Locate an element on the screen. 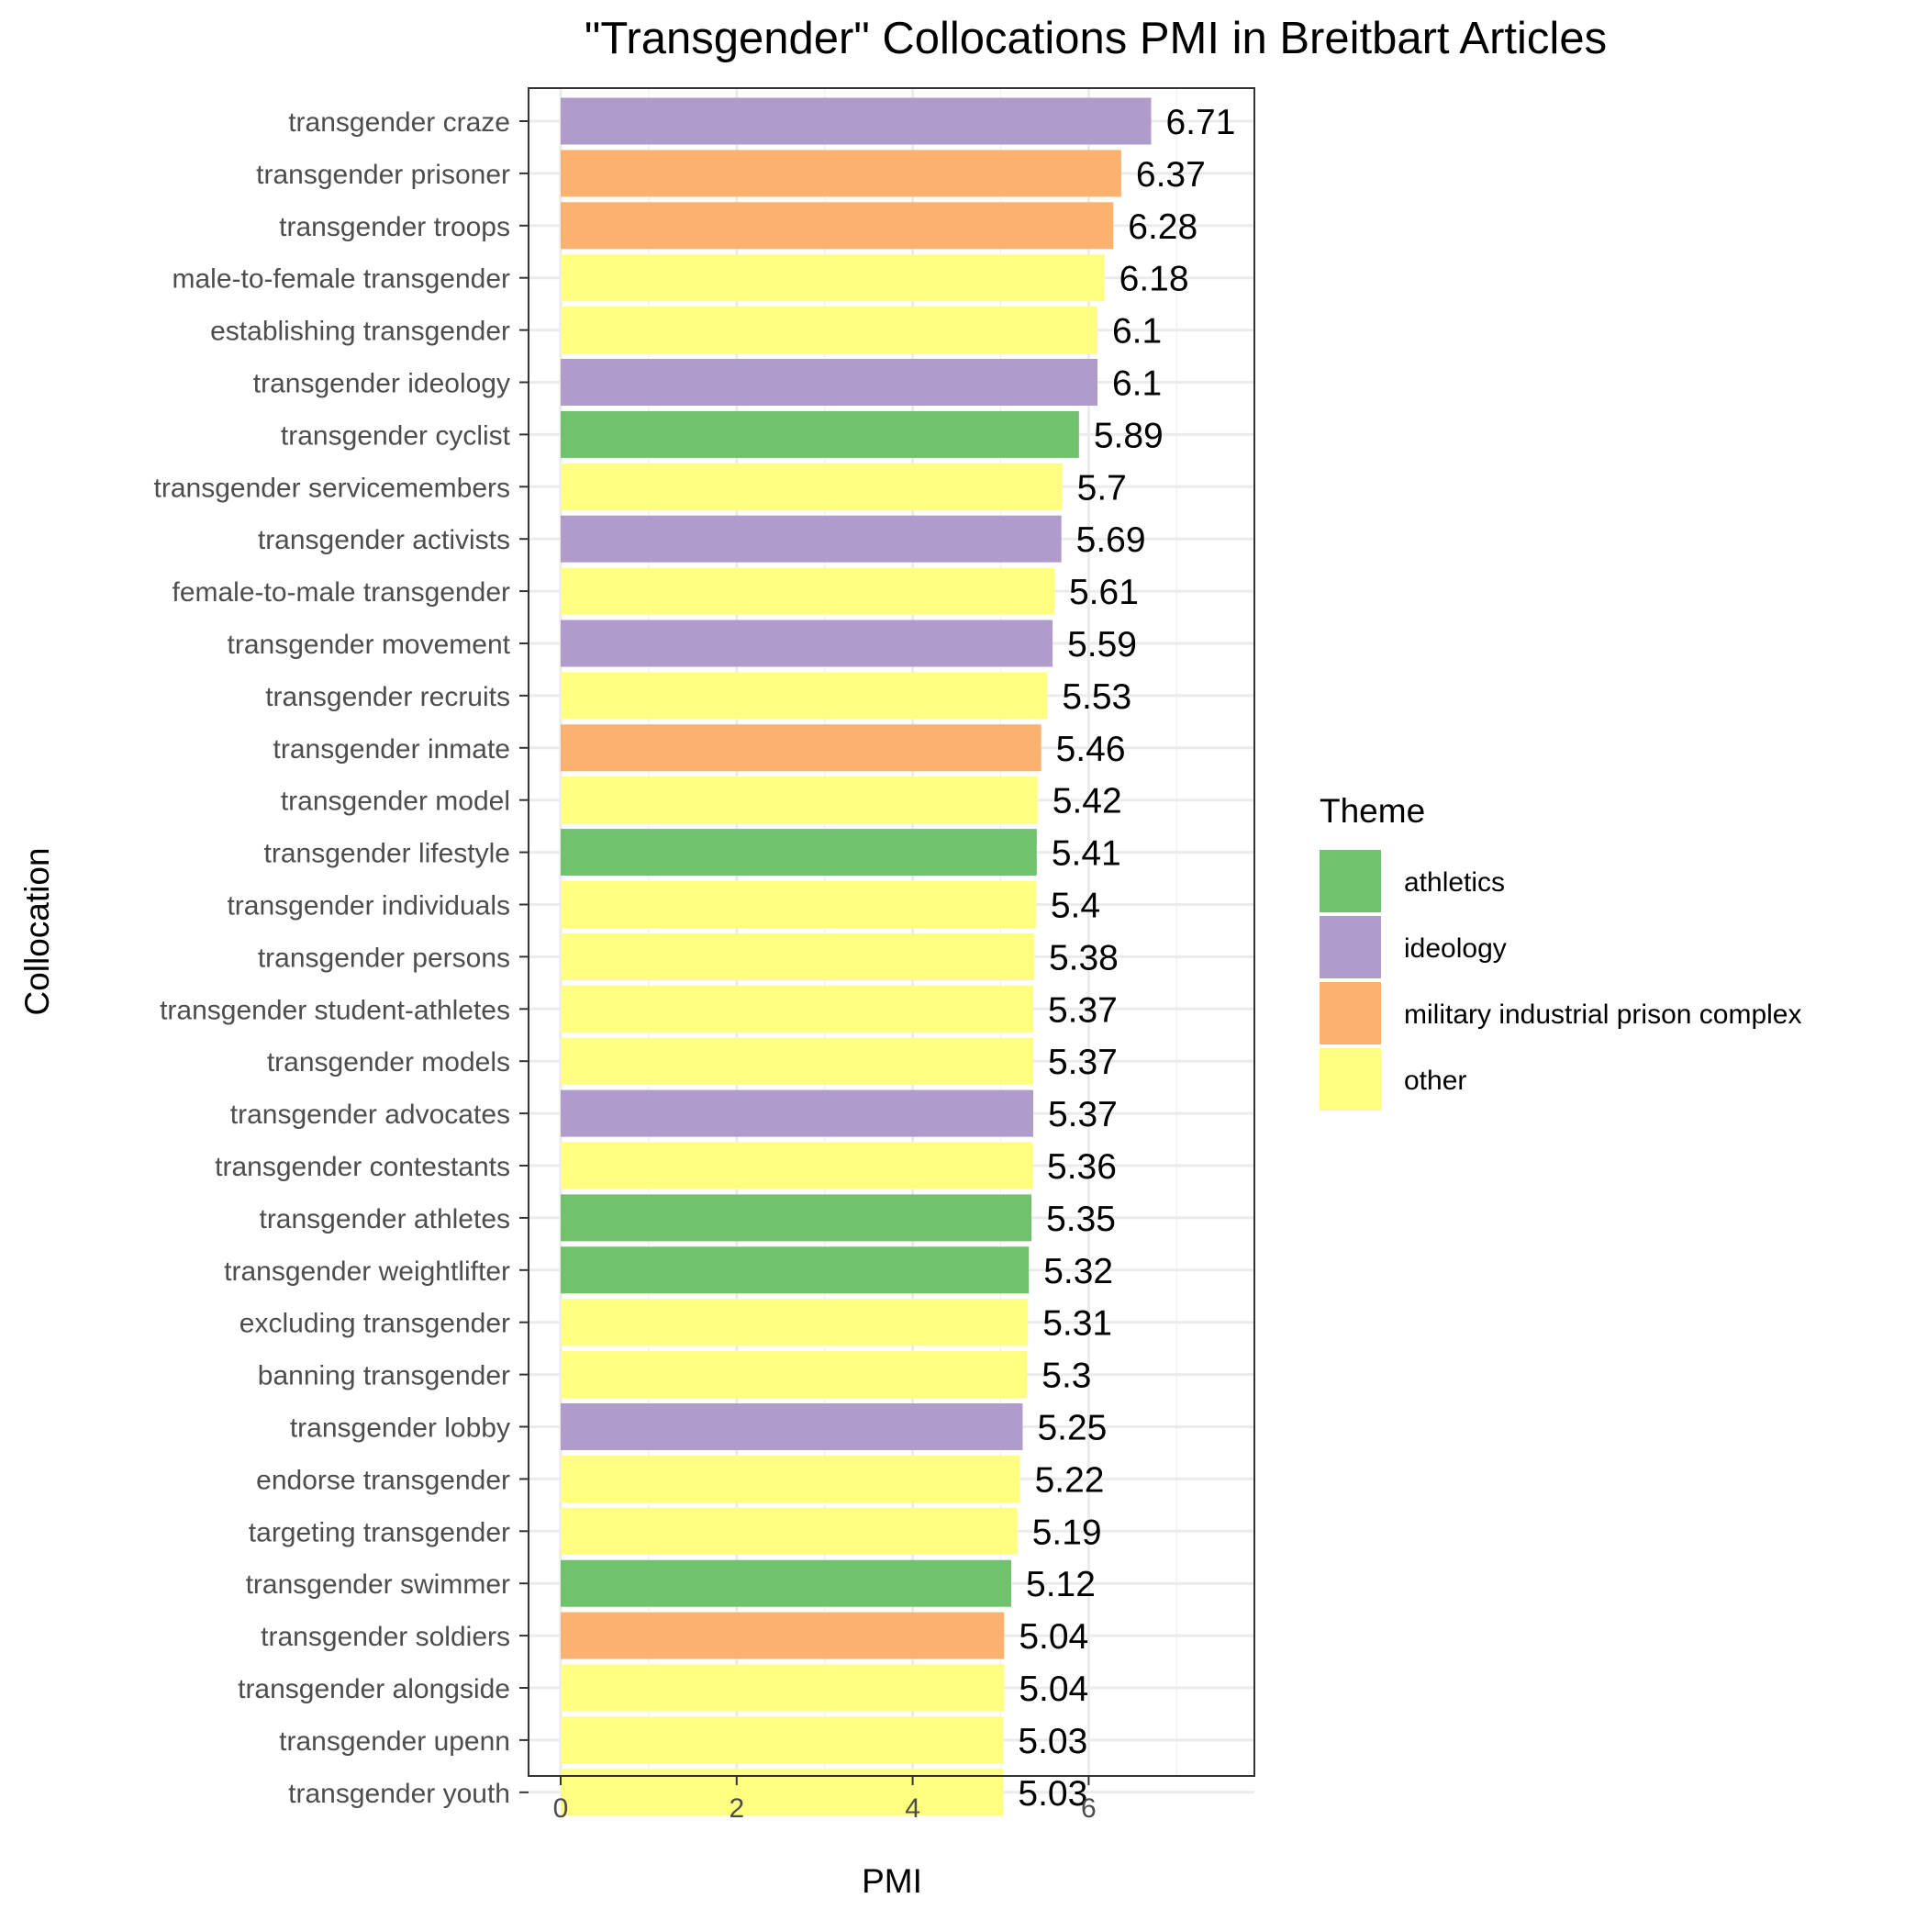 This screenshot has width=1927, height=1932. bar-value-label: 5.38 is located at coordinates (1084, 957).